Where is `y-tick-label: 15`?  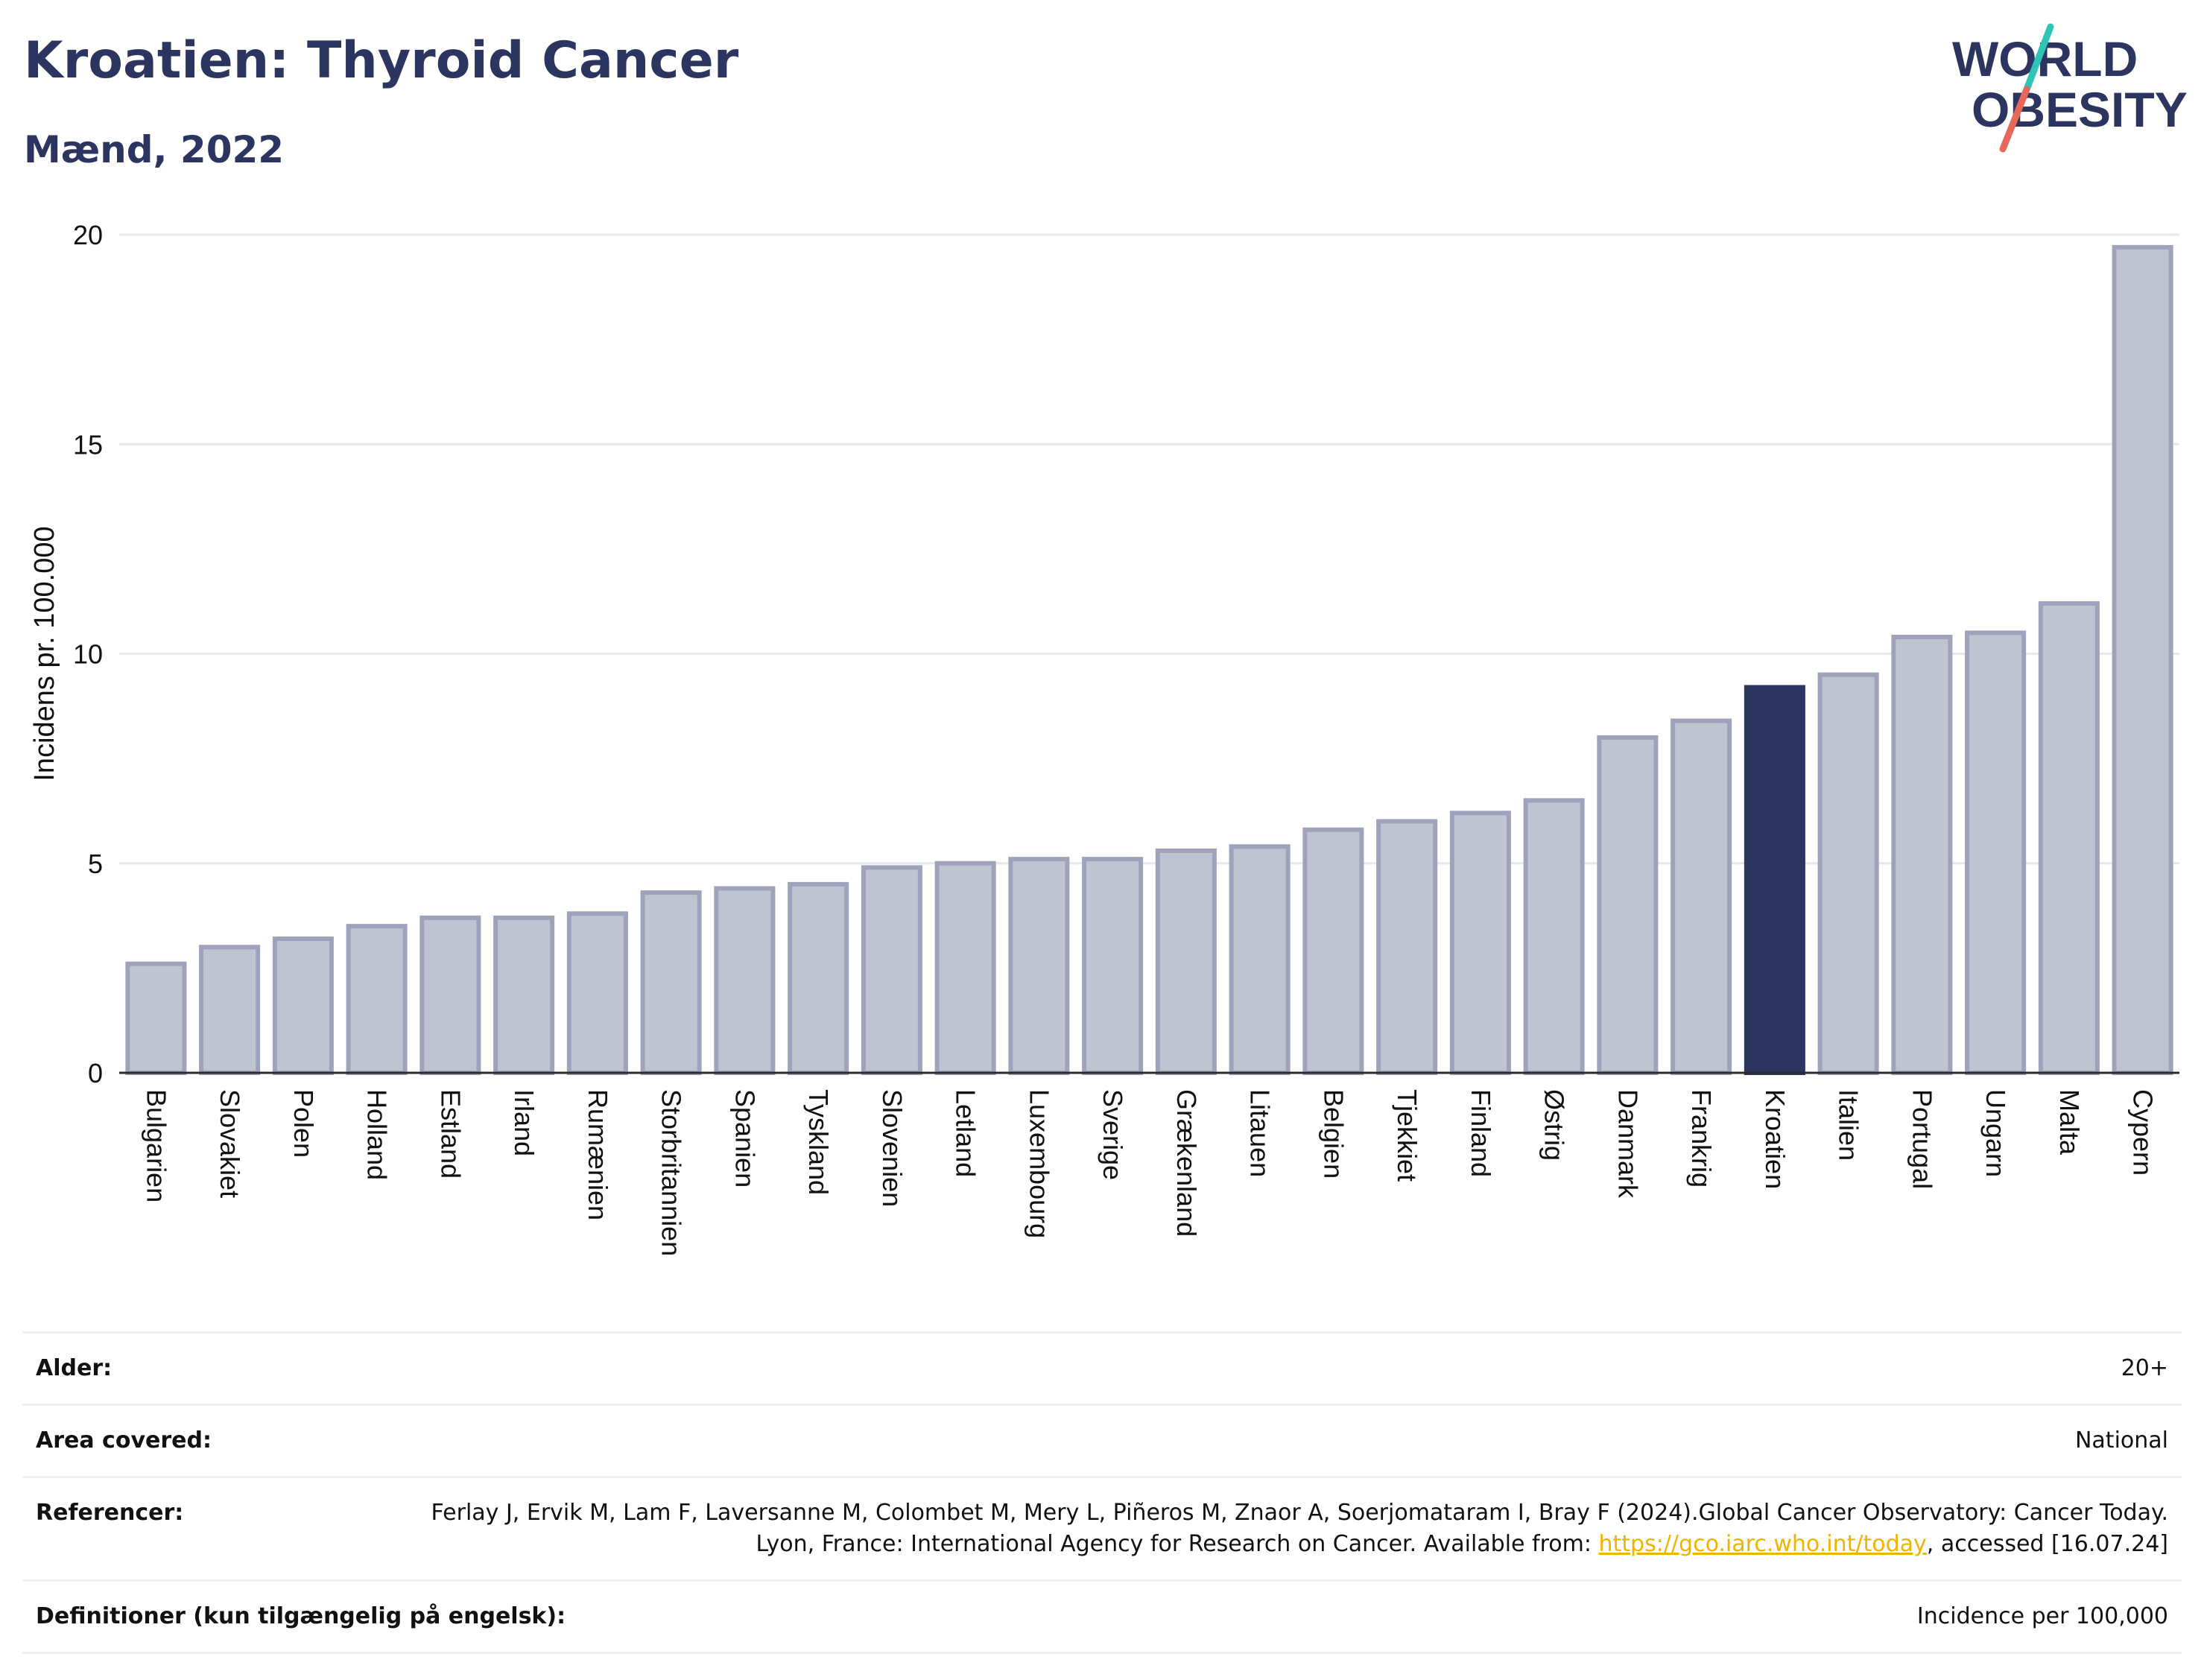 y-tick-label: 15 is located at coordinates (88, 444).